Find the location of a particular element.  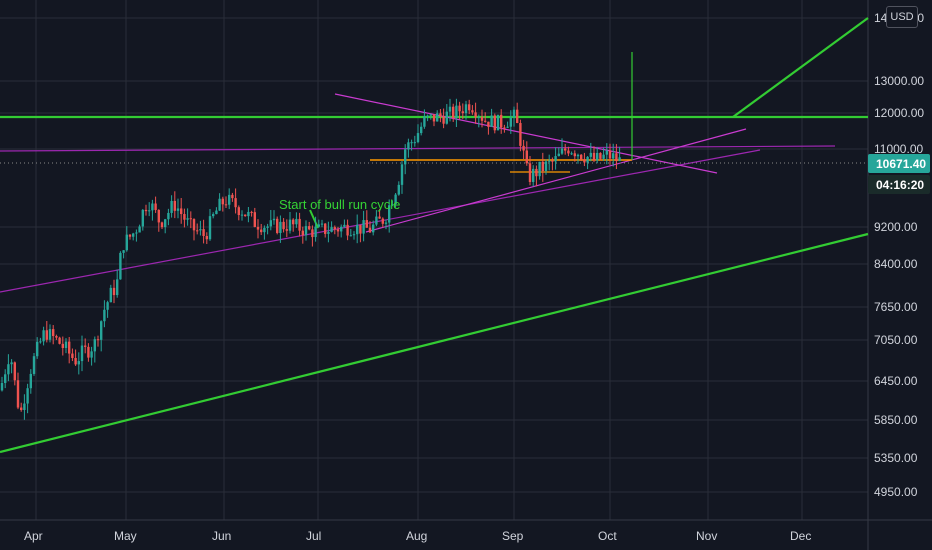

x-tick-label: Aug is located at coordinates (416, 536).